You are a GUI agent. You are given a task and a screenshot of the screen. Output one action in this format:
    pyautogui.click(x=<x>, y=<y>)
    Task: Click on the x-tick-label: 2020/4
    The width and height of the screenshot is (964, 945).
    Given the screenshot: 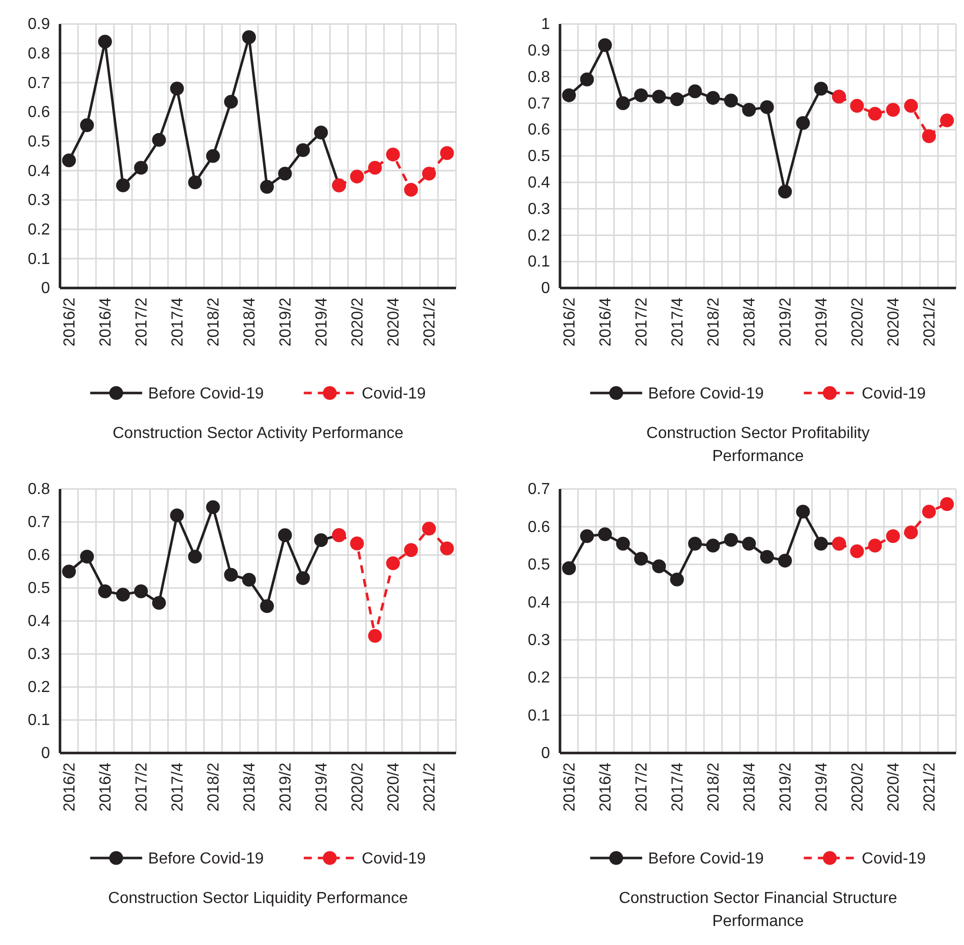 What is the action you would take?
    pyautogui.click(x=894, y=322)
    